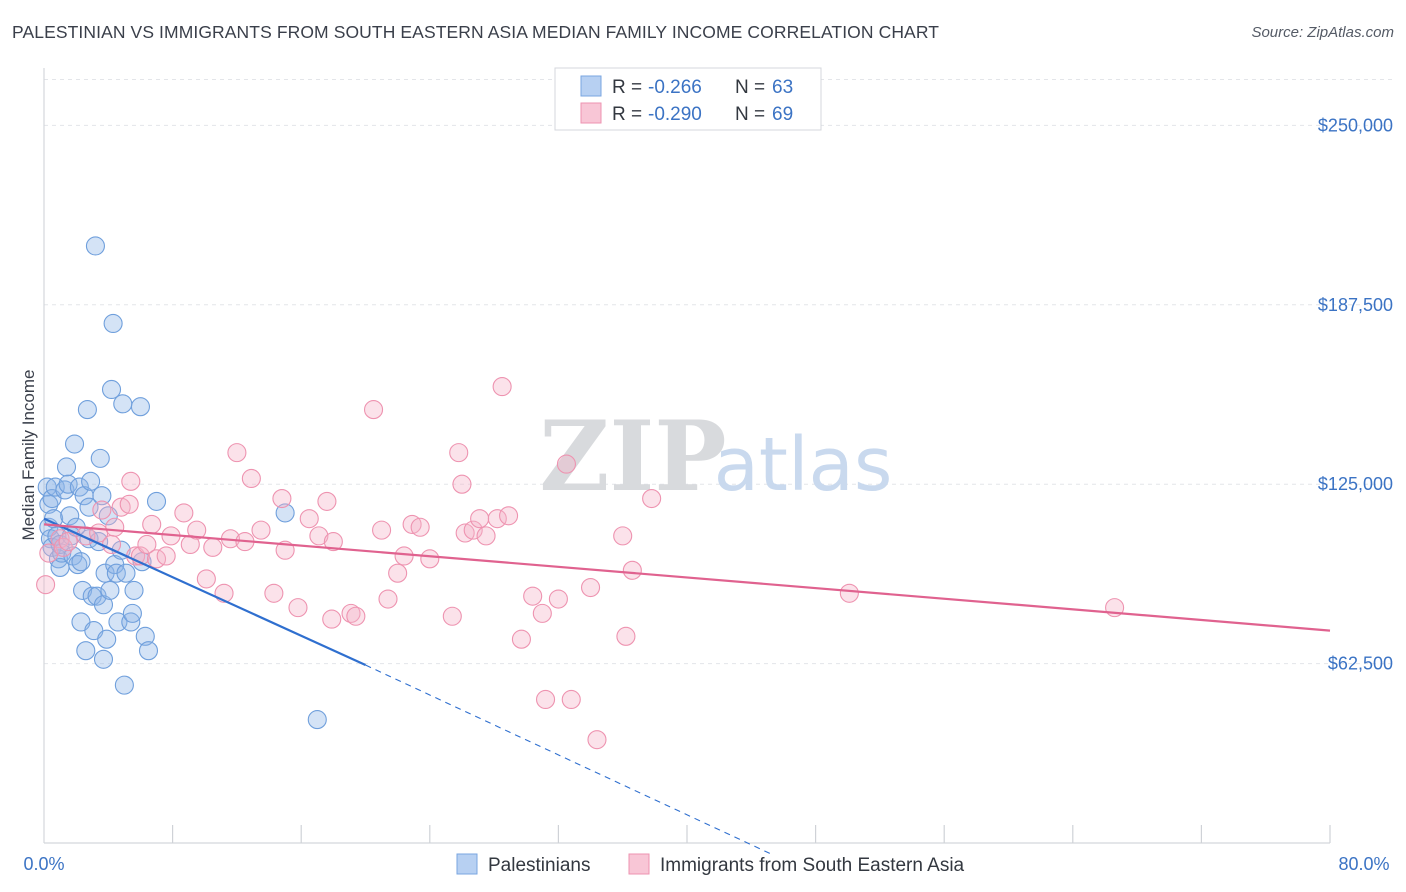  What do you see at coordinates (569, 759) in the screenshot?
I see `palestinians-trend-extension` at bounding box center [569, 759].